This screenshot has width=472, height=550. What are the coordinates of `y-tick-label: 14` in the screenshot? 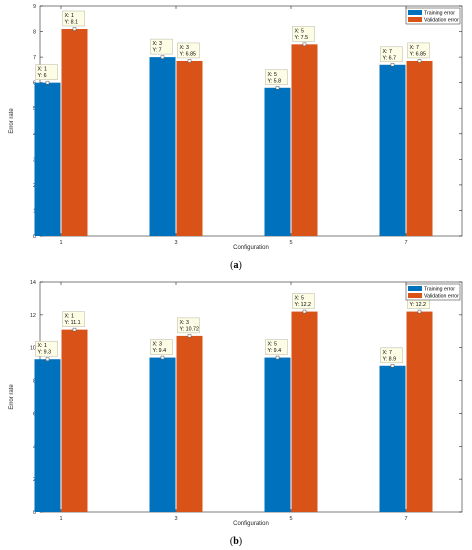 It's located at (33, 283).